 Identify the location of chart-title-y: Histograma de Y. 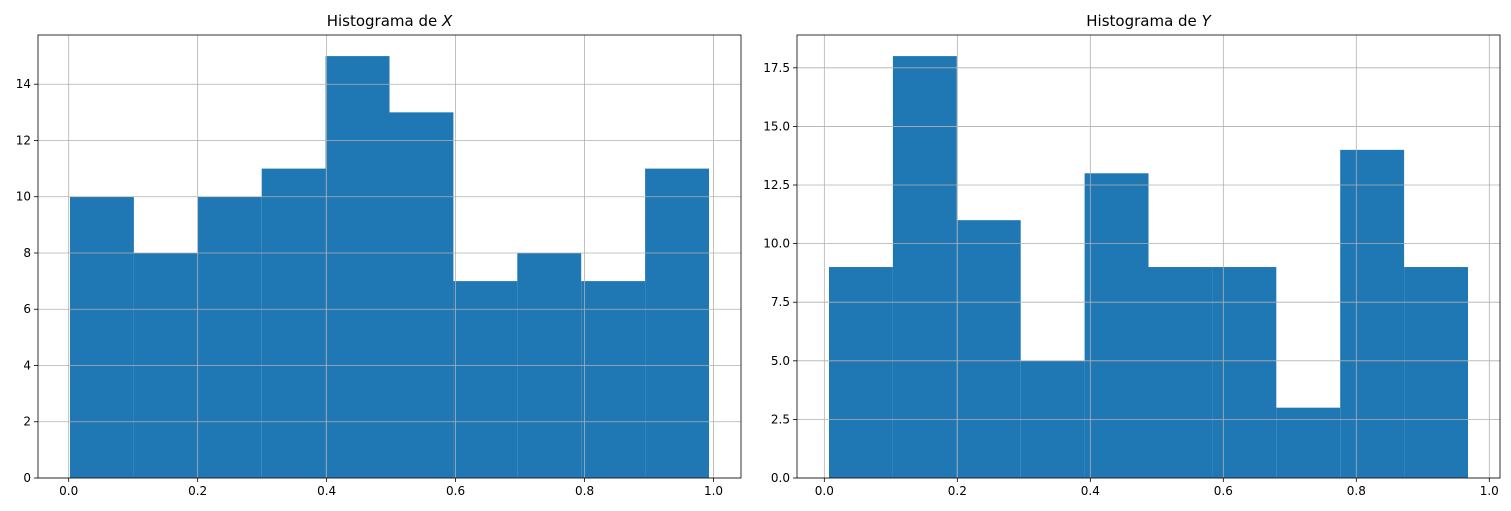
(1149, 21).